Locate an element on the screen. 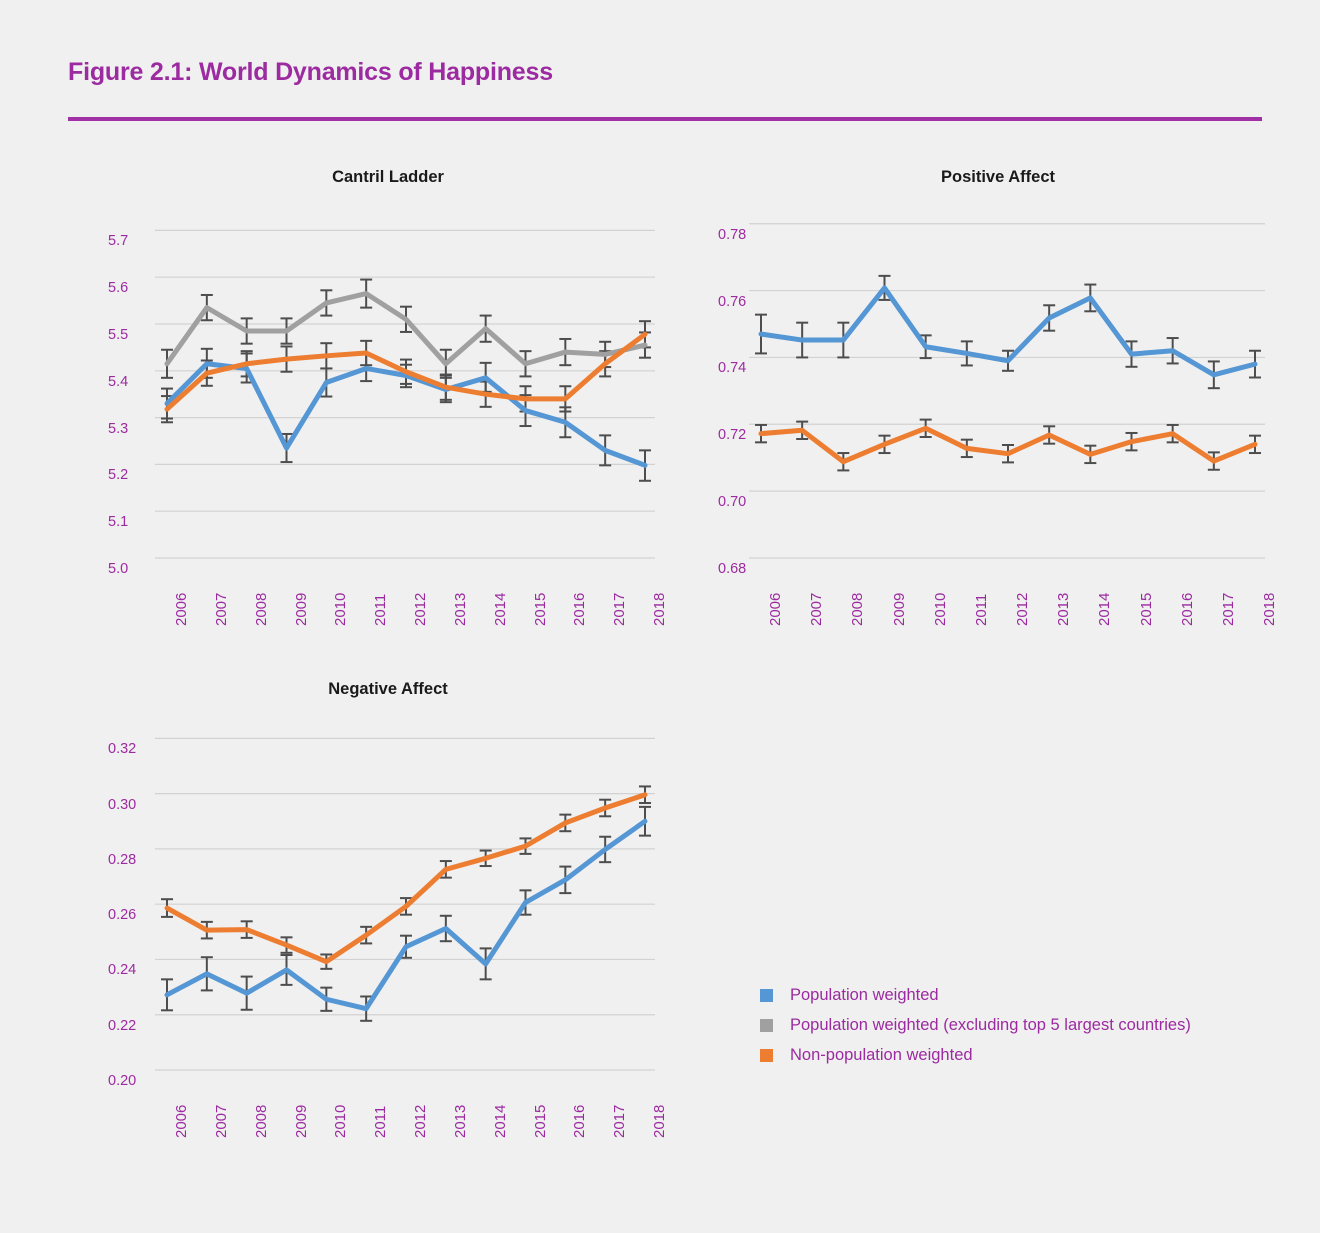 The height and width of the screenshot is (1233, 1320). series-line-population-weighted-excluding-top-5-largest-countries is located at coordinates (406, 329).